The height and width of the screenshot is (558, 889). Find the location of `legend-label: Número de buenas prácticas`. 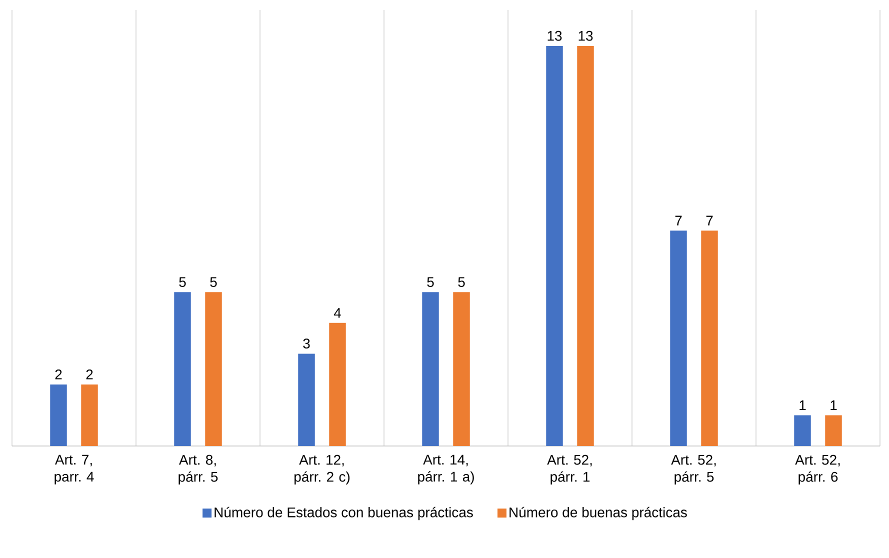

legend-label: Número de buenas prácticas is located at coordinates (598, 513).